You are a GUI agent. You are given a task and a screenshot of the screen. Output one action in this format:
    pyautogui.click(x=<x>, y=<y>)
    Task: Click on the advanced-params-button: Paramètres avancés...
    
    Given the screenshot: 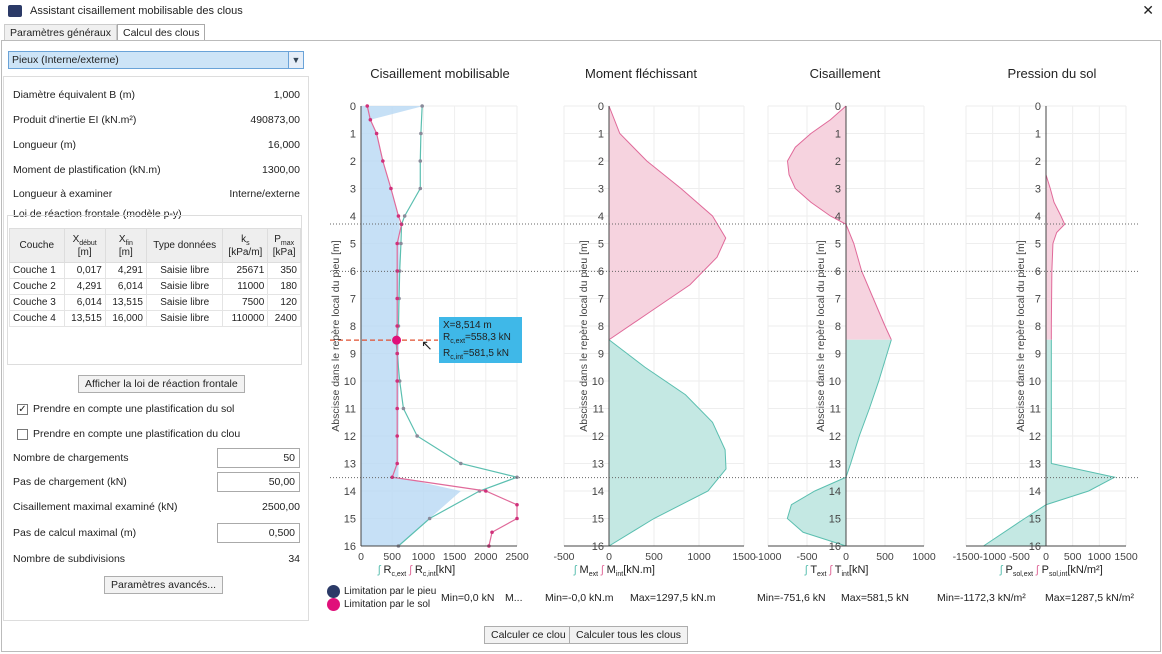 What is the action you would take?
    pyautogui.click(x=164, y=585)
    